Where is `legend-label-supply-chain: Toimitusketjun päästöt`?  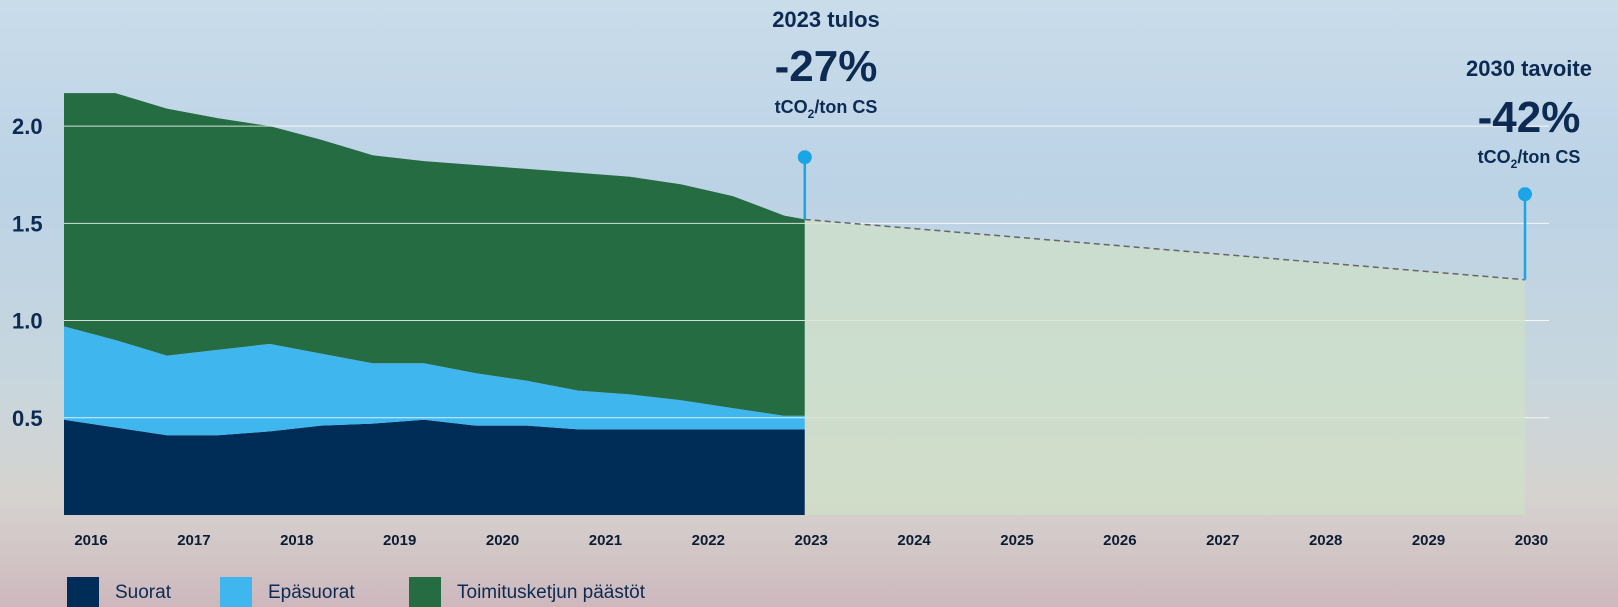 legend-label-supply-chain: Toimitusketjun päästöt is located at coordinates (551, 592).